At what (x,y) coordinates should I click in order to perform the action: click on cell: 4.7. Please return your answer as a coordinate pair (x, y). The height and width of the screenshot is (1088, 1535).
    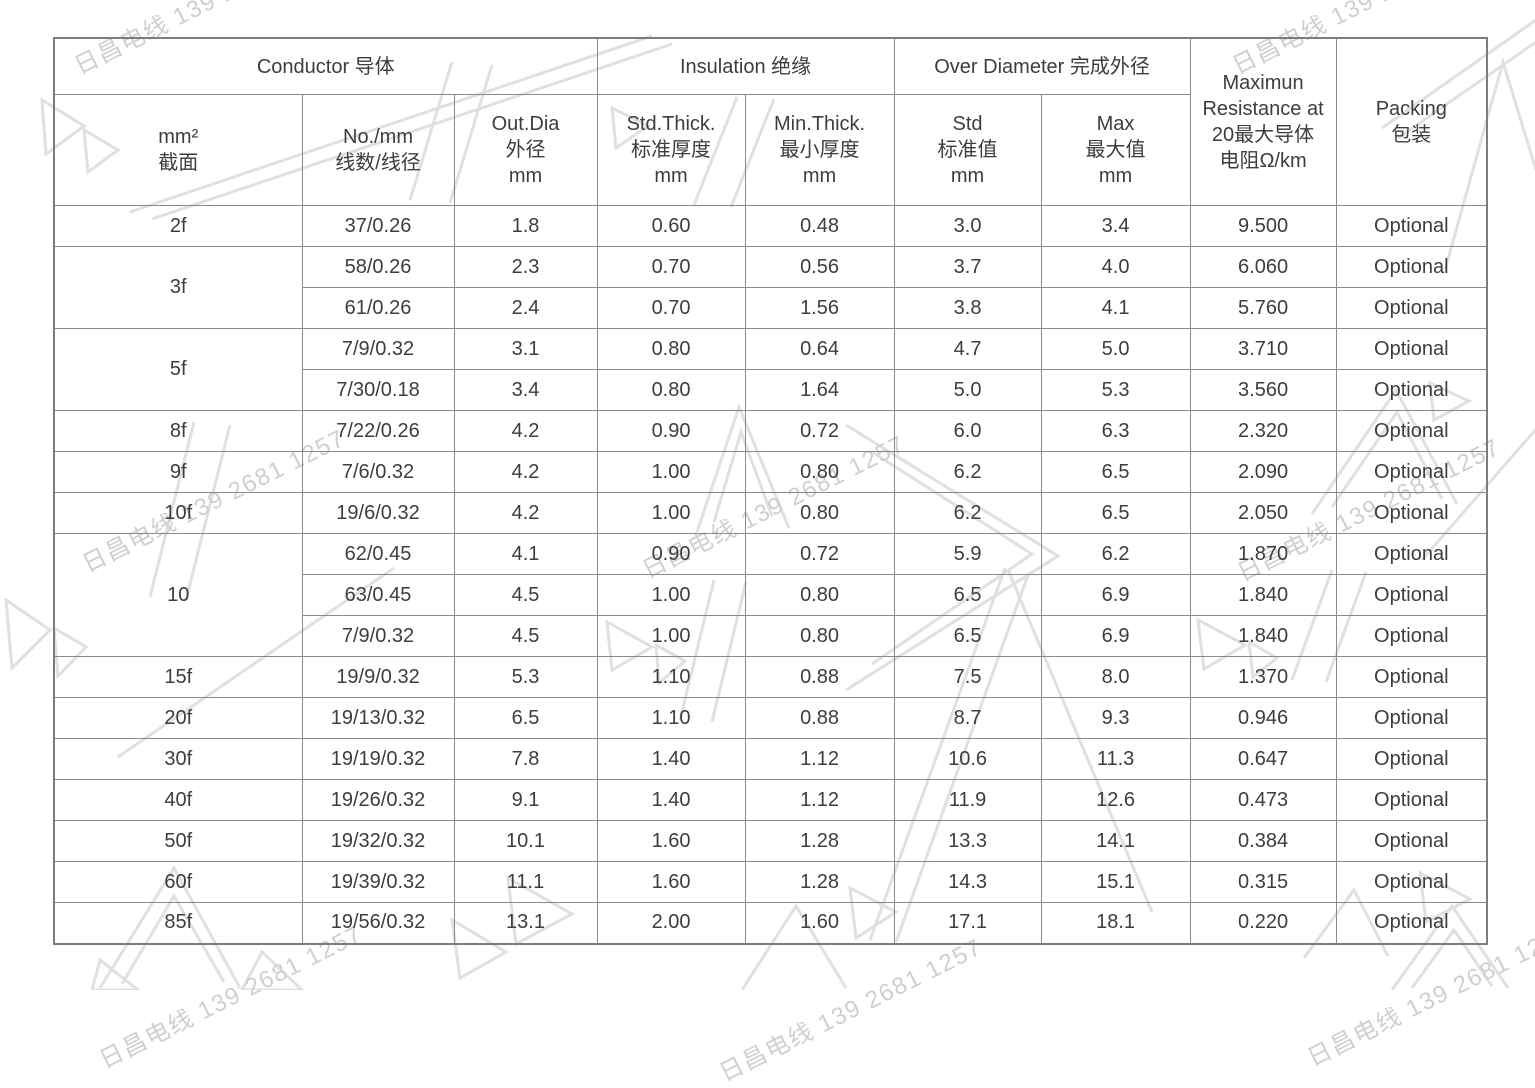
    Looking at the image, I should click on (967, 349).